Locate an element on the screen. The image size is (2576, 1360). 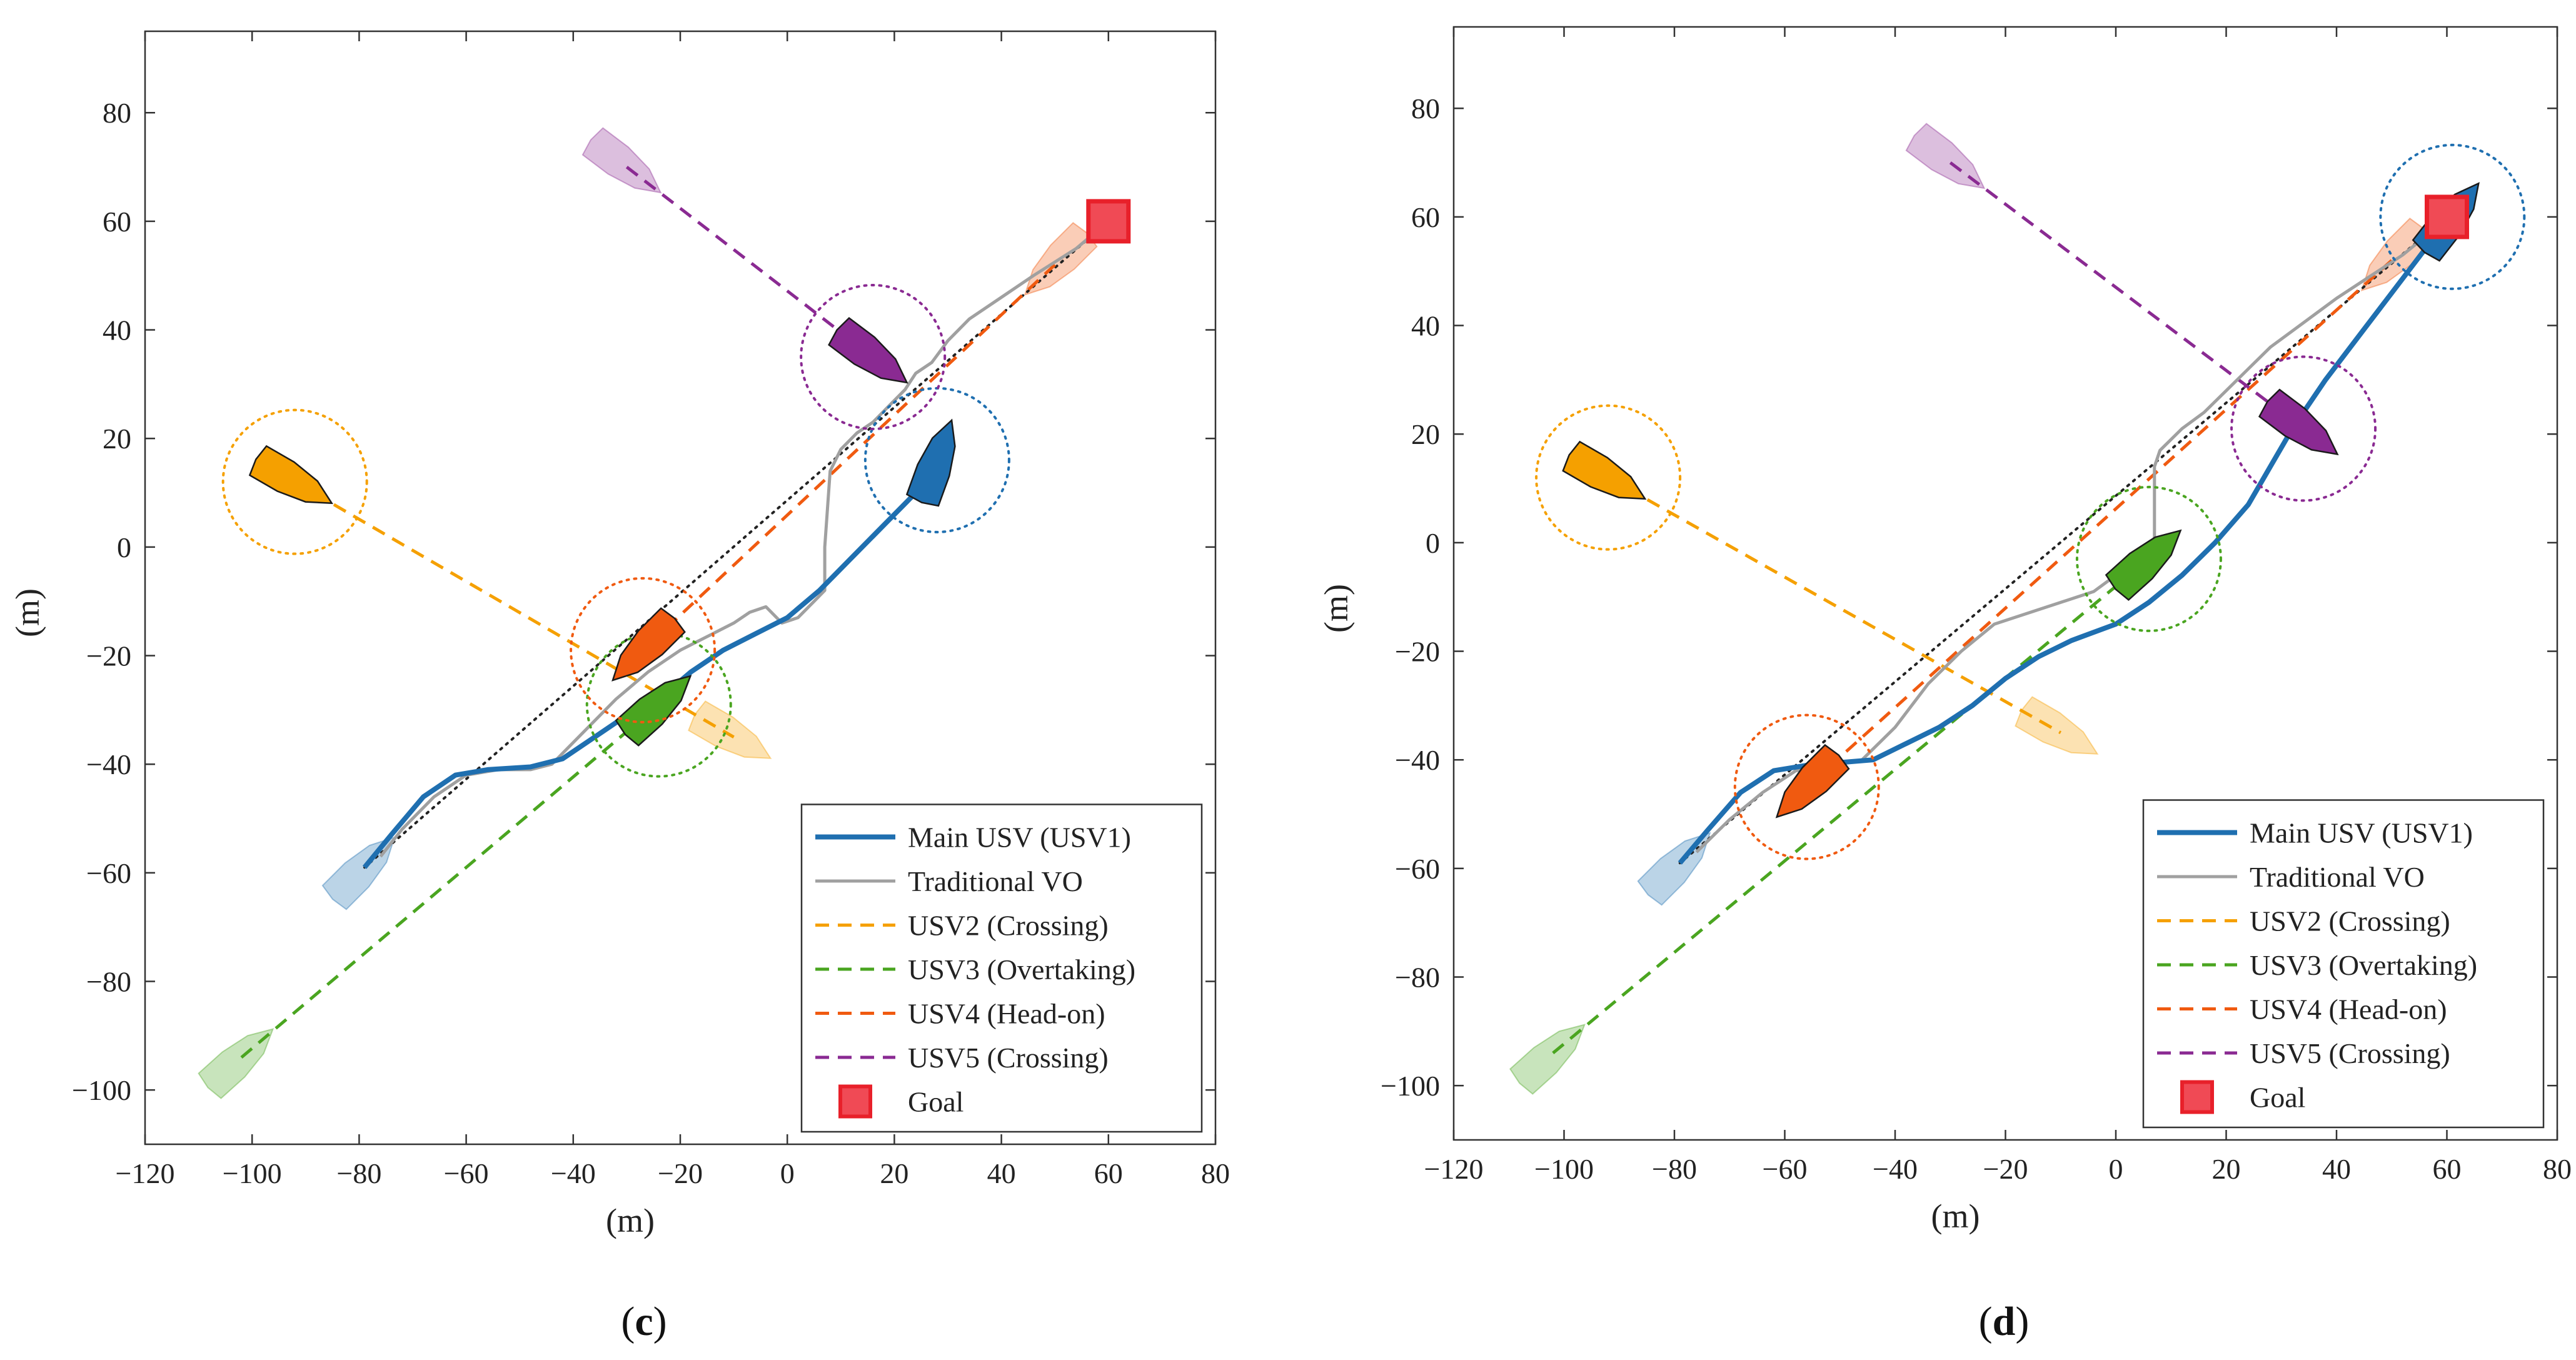
safety-circle-usv2 is located at coordinates (1608, 477).